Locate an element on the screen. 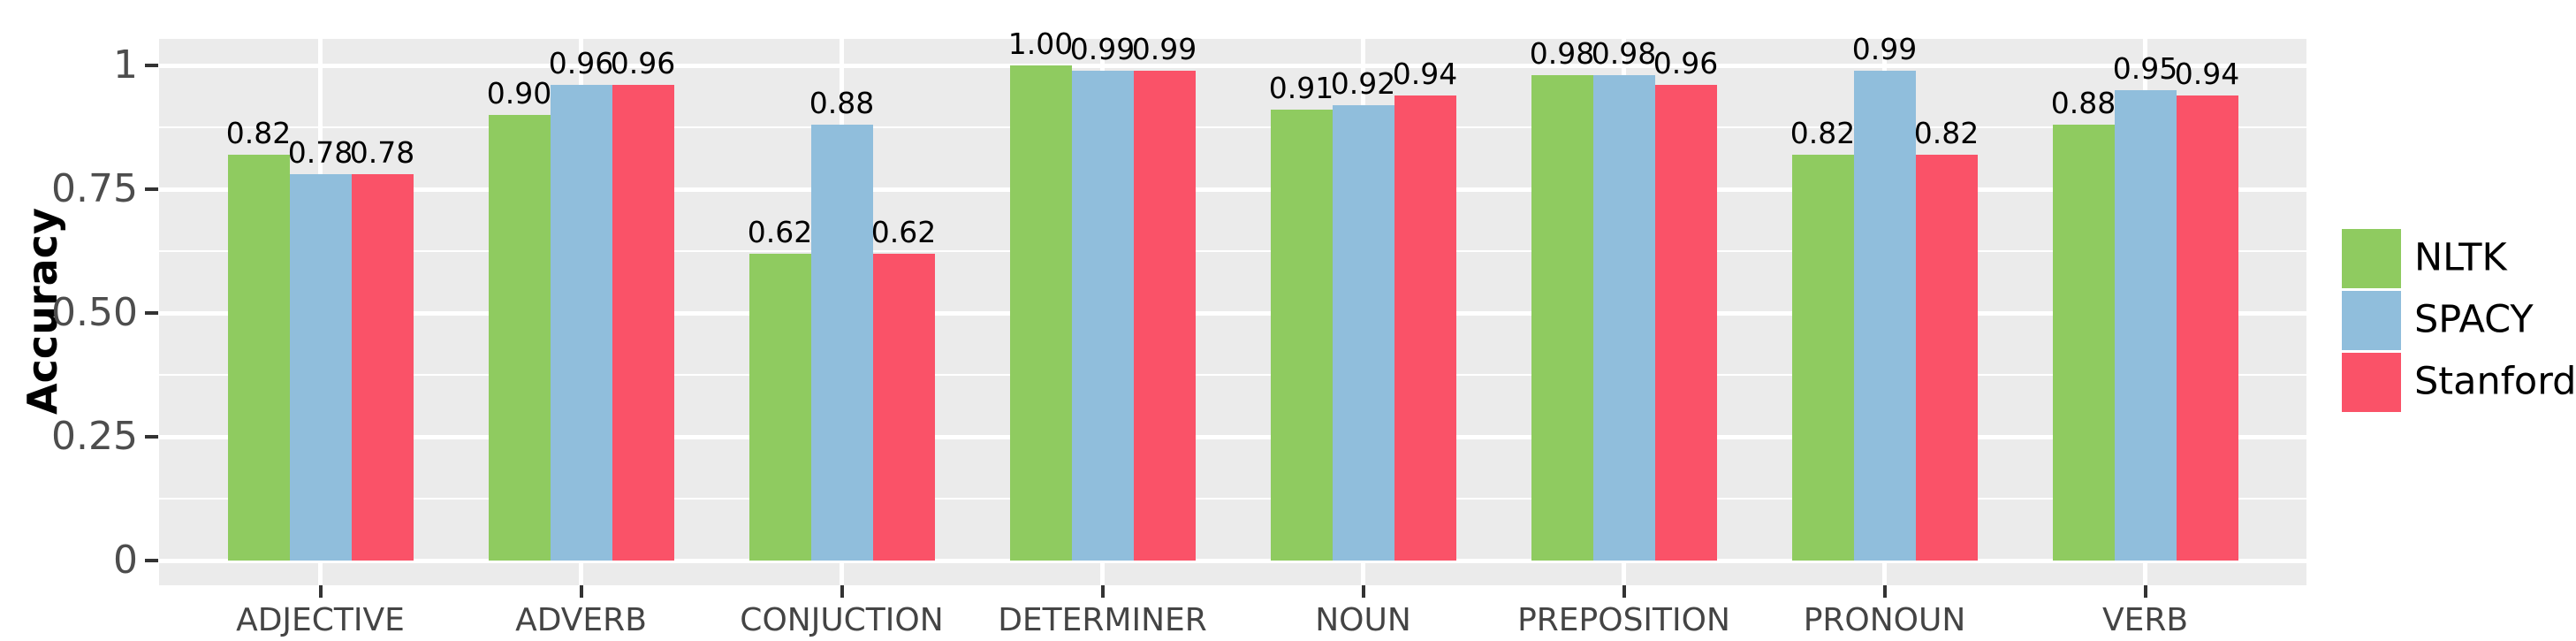 The height and width of the screenshot is (641, 2576). x-tick-label: ADJECTIVE is located at coordinates (320, 620).